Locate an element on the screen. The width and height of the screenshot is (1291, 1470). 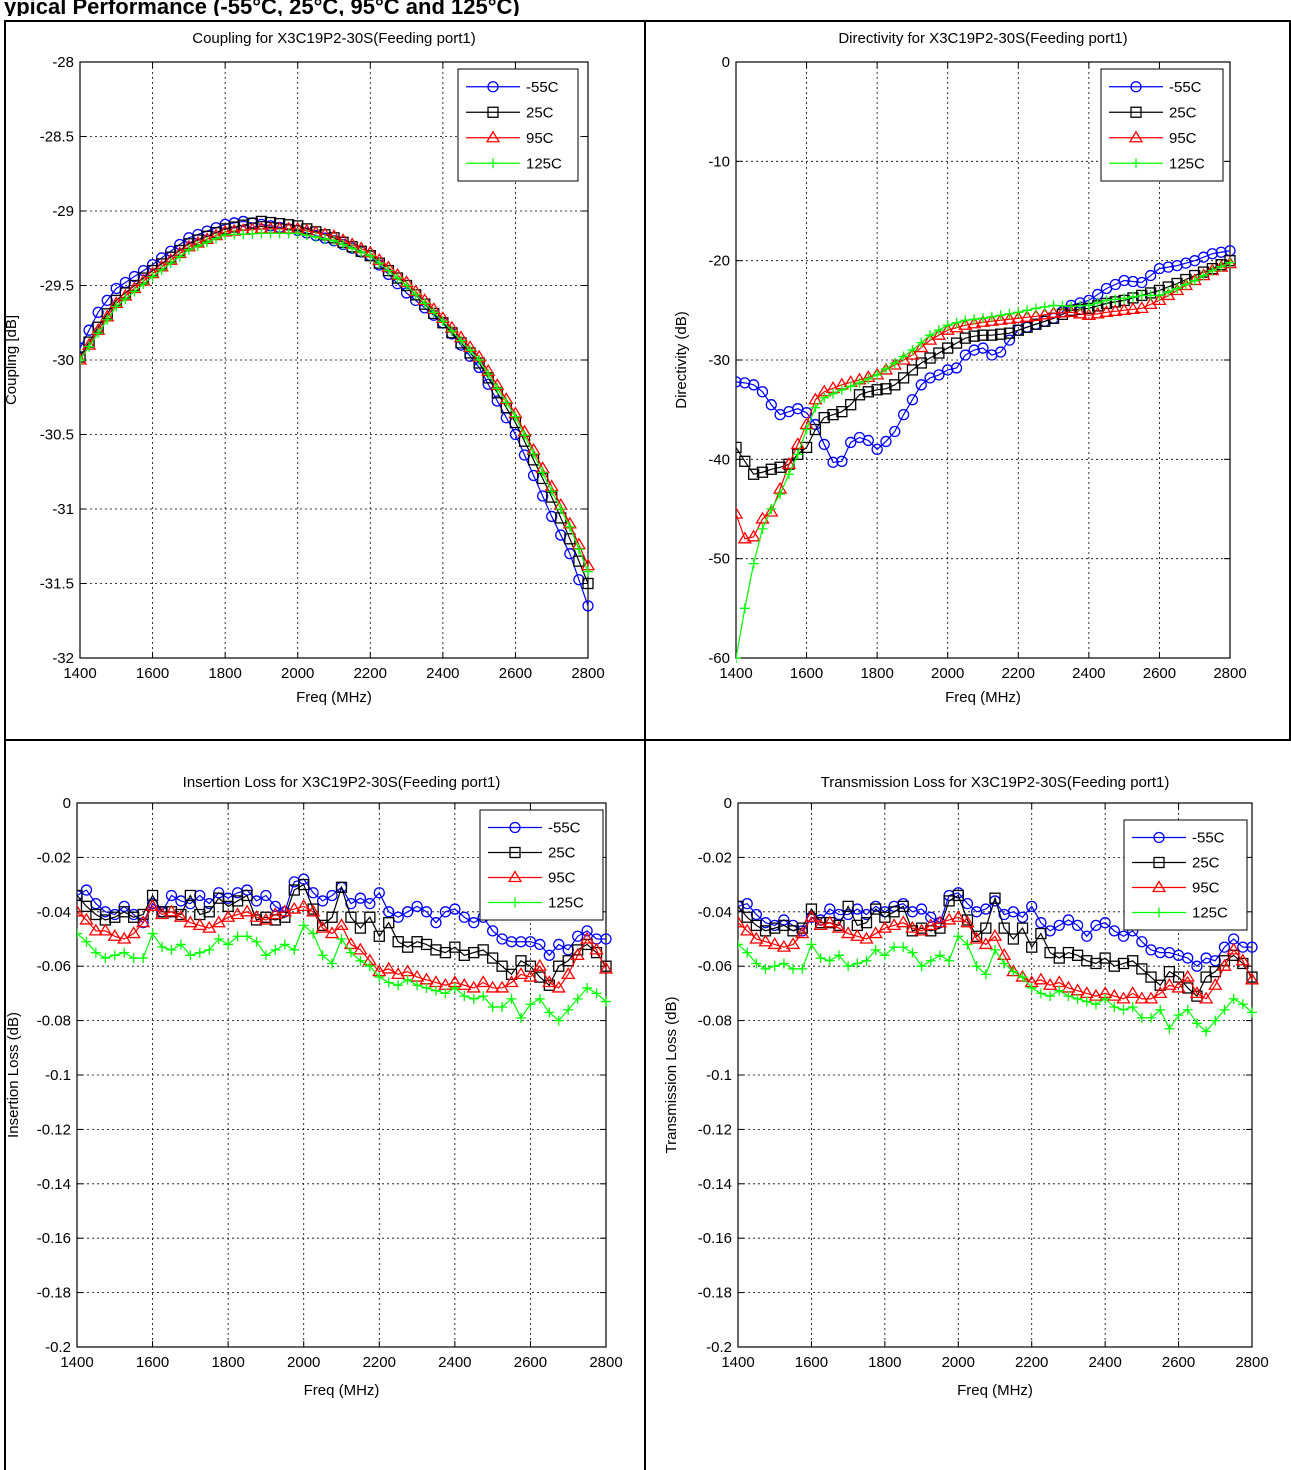
y-tick-label: -0.14 is located at coordinates (54, 1184).